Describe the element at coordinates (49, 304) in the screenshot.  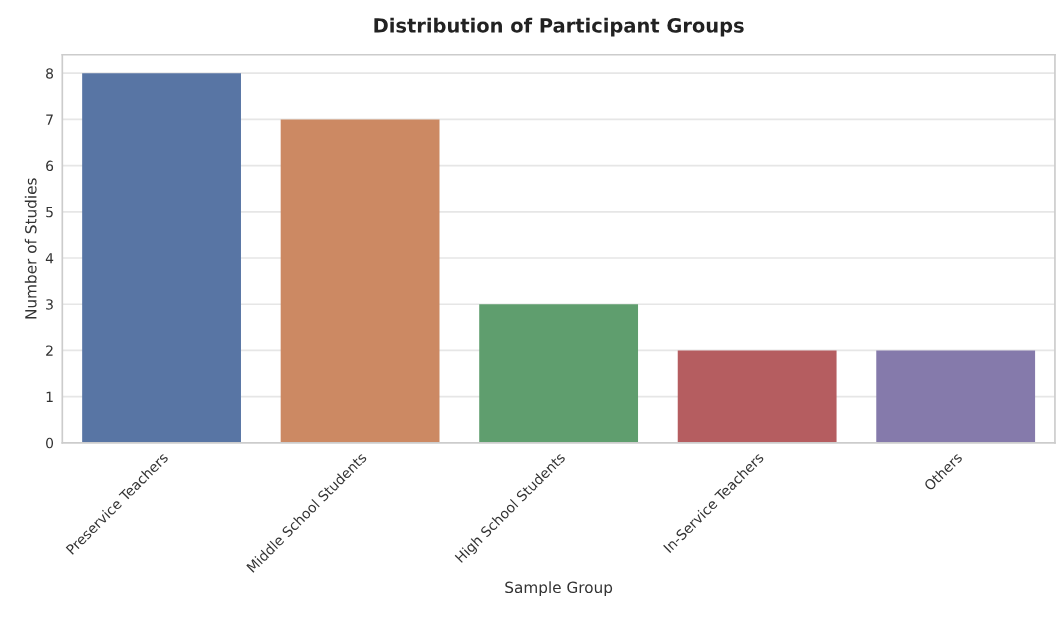
I see `y-tick-label: 3` at that location.